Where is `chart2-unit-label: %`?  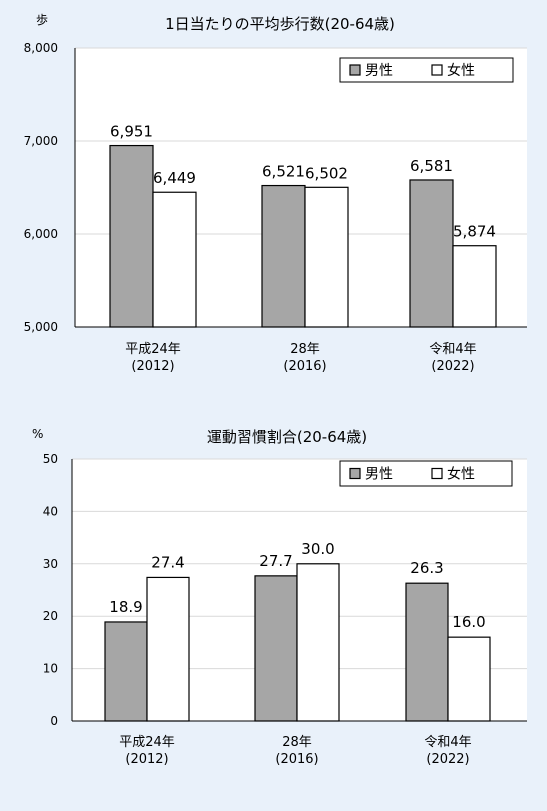 chart2-unit-label: % is located at coordinates (37, 434).